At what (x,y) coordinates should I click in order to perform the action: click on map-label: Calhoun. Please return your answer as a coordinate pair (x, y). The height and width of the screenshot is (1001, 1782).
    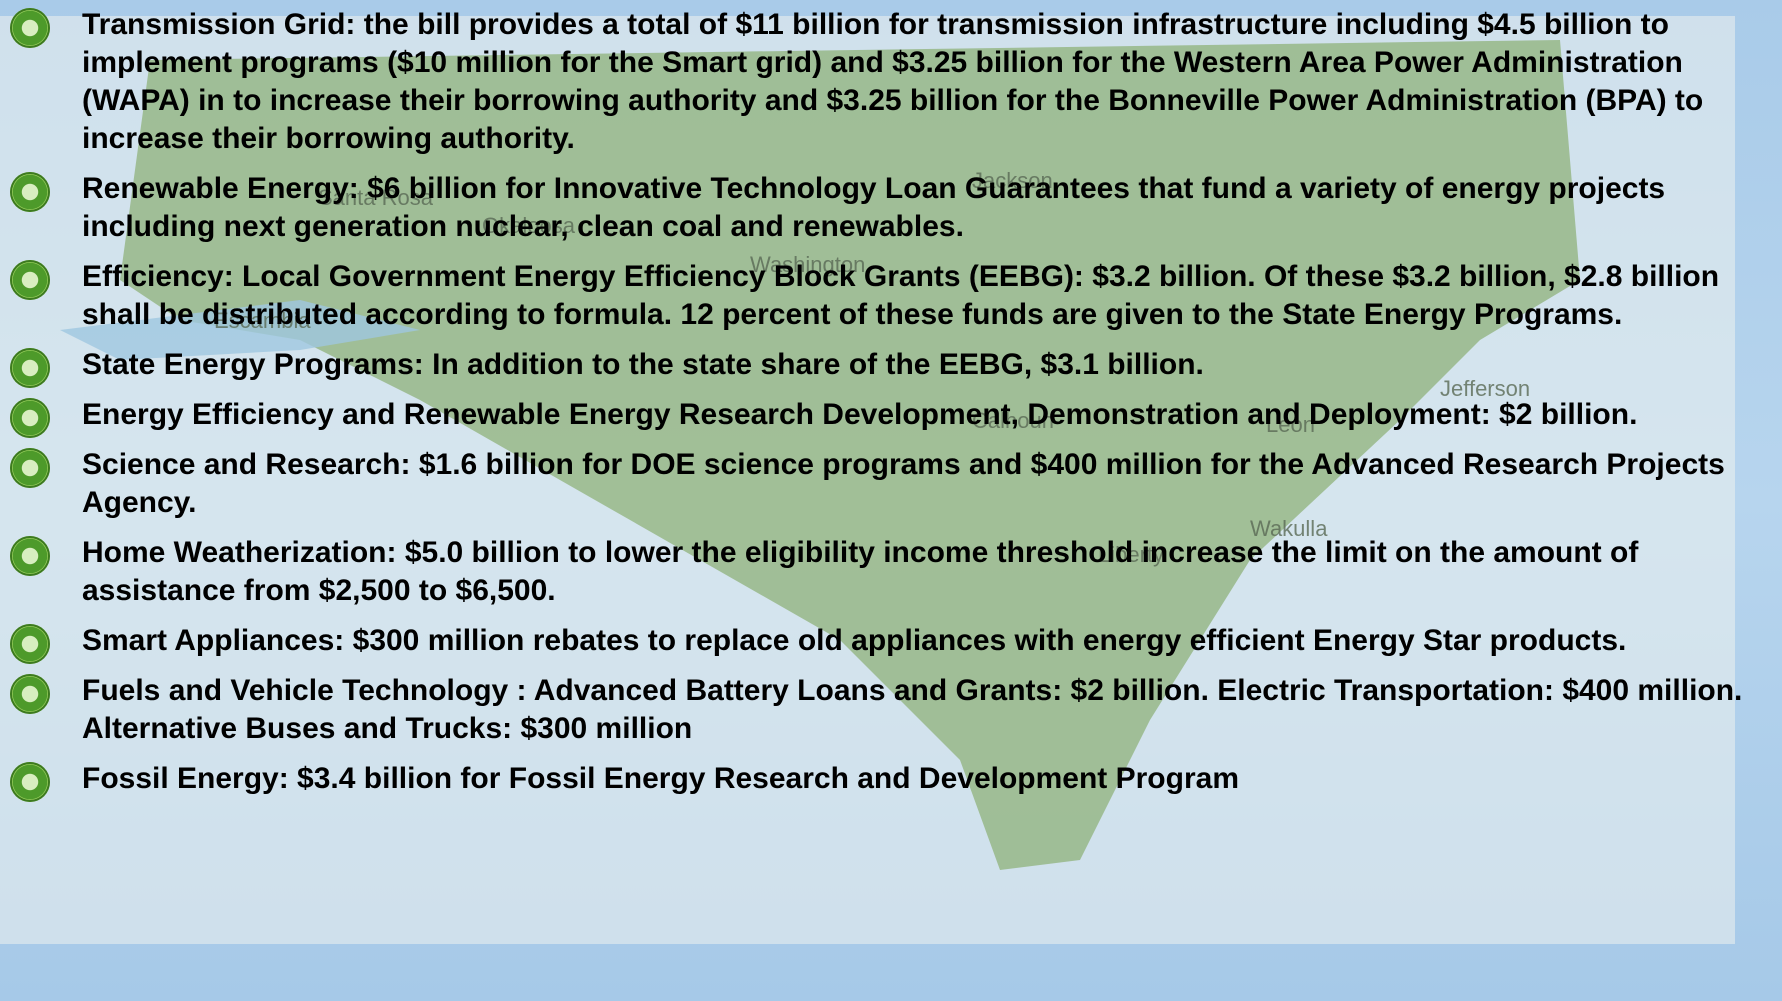
    Looking at the image, I should click on (1013, 420).